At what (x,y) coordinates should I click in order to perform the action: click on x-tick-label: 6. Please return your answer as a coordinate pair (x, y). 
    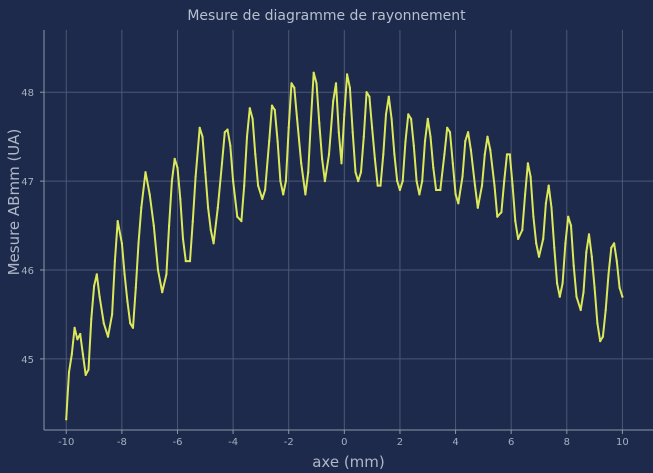
    Looking at the image, I should click on (511, 442).